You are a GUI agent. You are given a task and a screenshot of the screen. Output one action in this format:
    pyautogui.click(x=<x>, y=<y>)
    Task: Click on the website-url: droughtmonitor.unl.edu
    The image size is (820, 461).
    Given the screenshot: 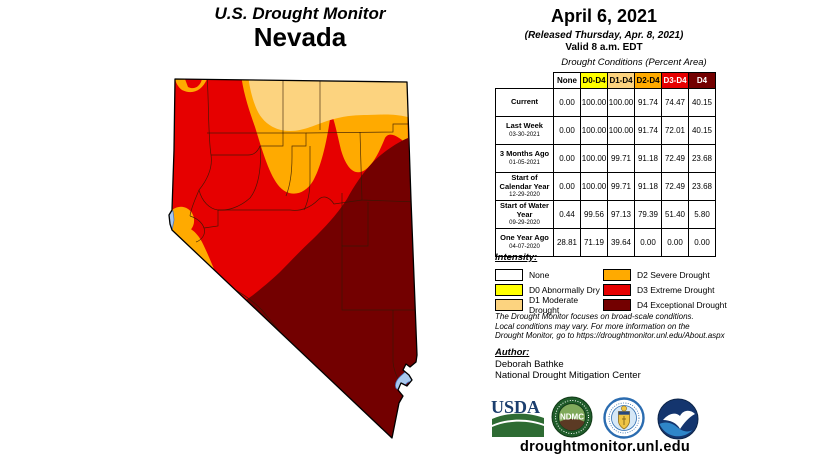 What is the action you would take?
    pyautogui.click(x=605, y=447)
    